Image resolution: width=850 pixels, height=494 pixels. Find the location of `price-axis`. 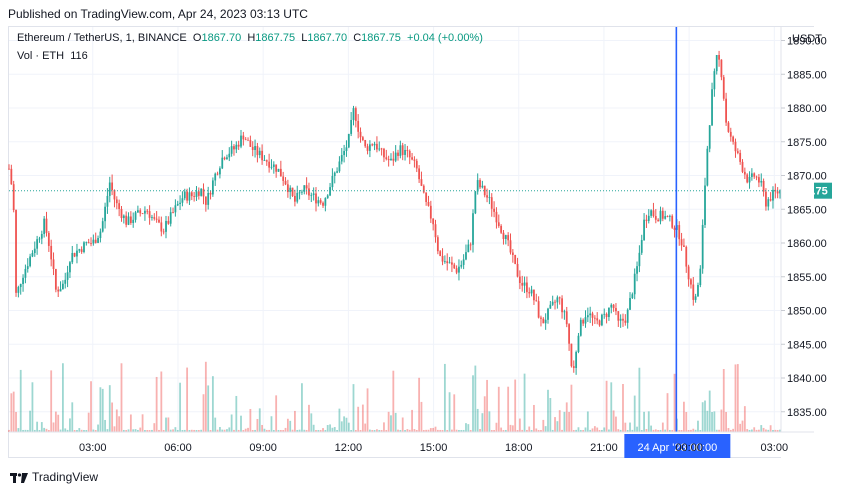

price-axis is located at coordinates (797, 242).